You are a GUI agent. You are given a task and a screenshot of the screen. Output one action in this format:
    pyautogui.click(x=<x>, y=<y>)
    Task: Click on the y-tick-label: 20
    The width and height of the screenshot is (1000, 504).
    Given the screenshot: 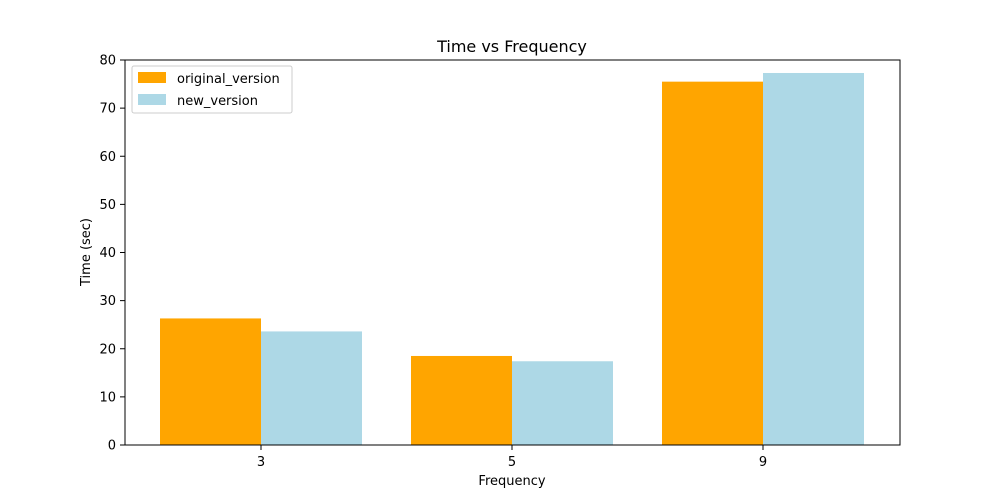 What is the action you would take?
    pyautogui.click(x=107, y=349)
    